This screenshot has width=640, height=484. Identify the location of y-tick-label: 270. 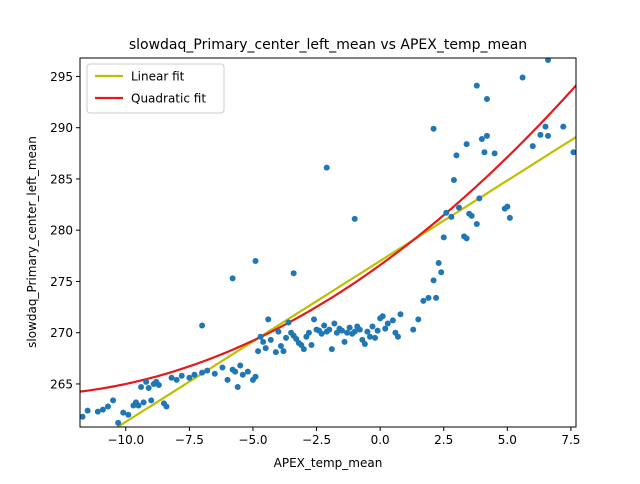
(61, 333).